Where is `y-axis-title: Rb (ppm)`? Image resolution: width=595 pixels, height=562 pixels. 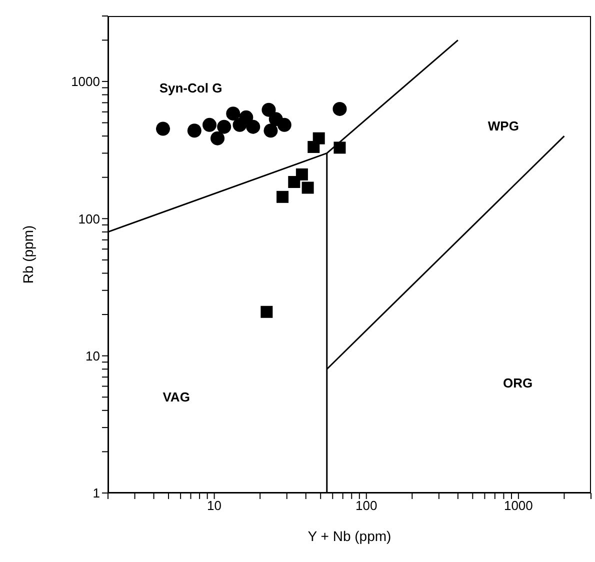 y-axis-title: Rb (ppm) is located at coordinates (28, 254).